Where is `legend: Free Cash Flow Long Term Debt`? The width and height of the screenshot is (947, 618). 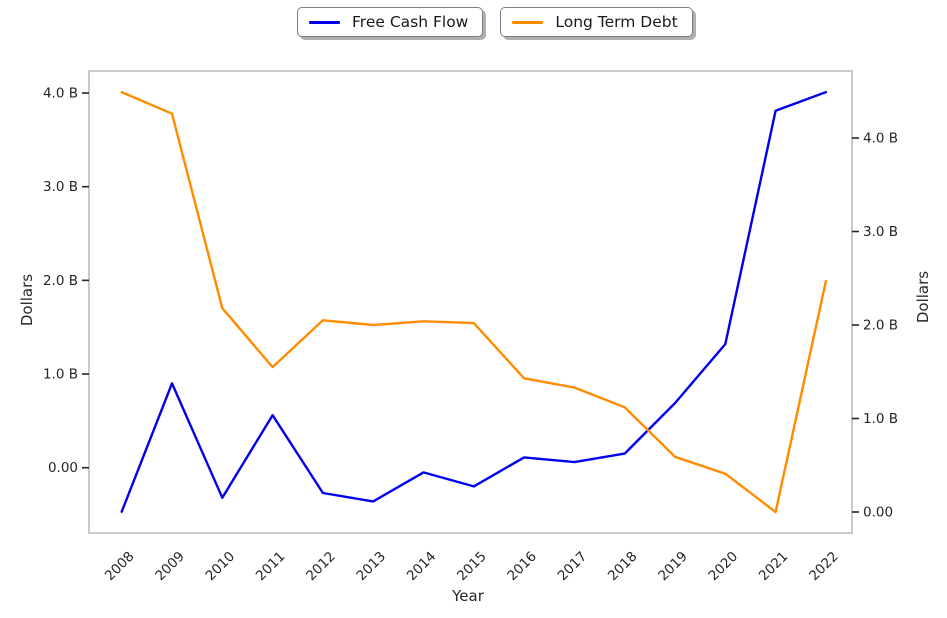 legend: Free Cash Flow Long Term Debt is located at coordinates (495, 22).